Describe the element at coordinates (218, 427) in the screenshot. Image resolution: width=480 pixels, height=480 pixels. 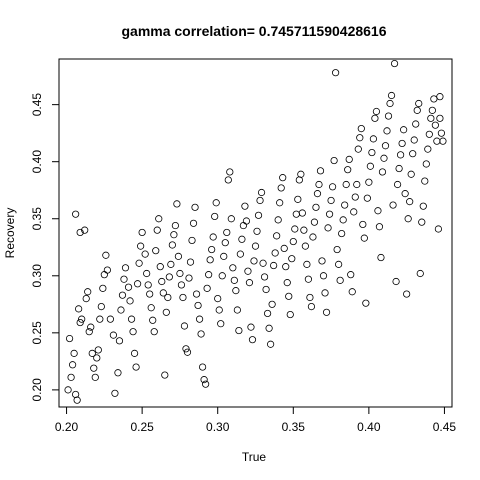
I see `x-tick-label: 0.30` at that location.